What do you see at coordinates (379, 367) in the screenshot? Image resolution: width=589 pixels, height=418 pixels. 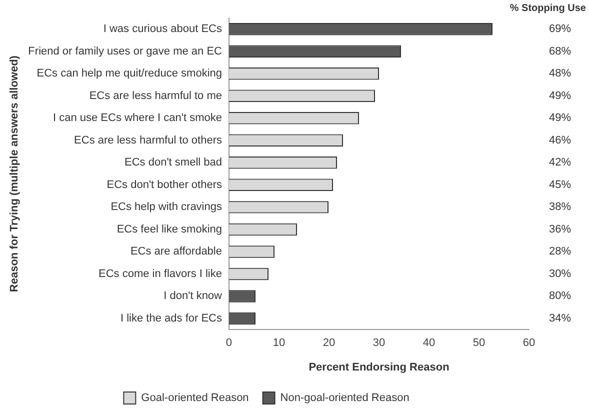 I see `x-axis-title: Percent Endorsing Reason` at bounding box center [379, 367].